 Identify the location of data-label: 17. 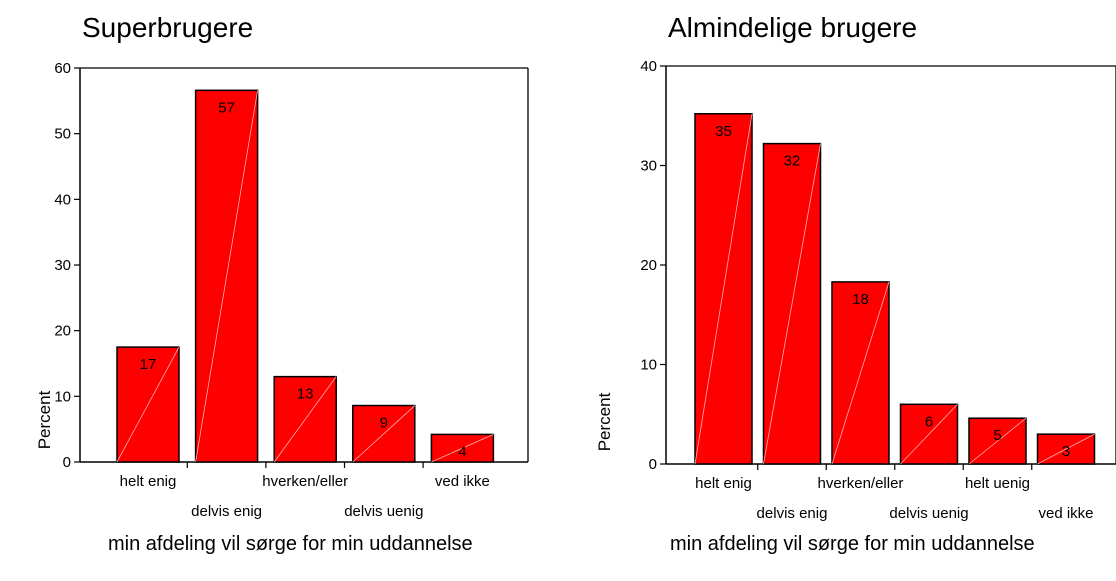
(148, 364).